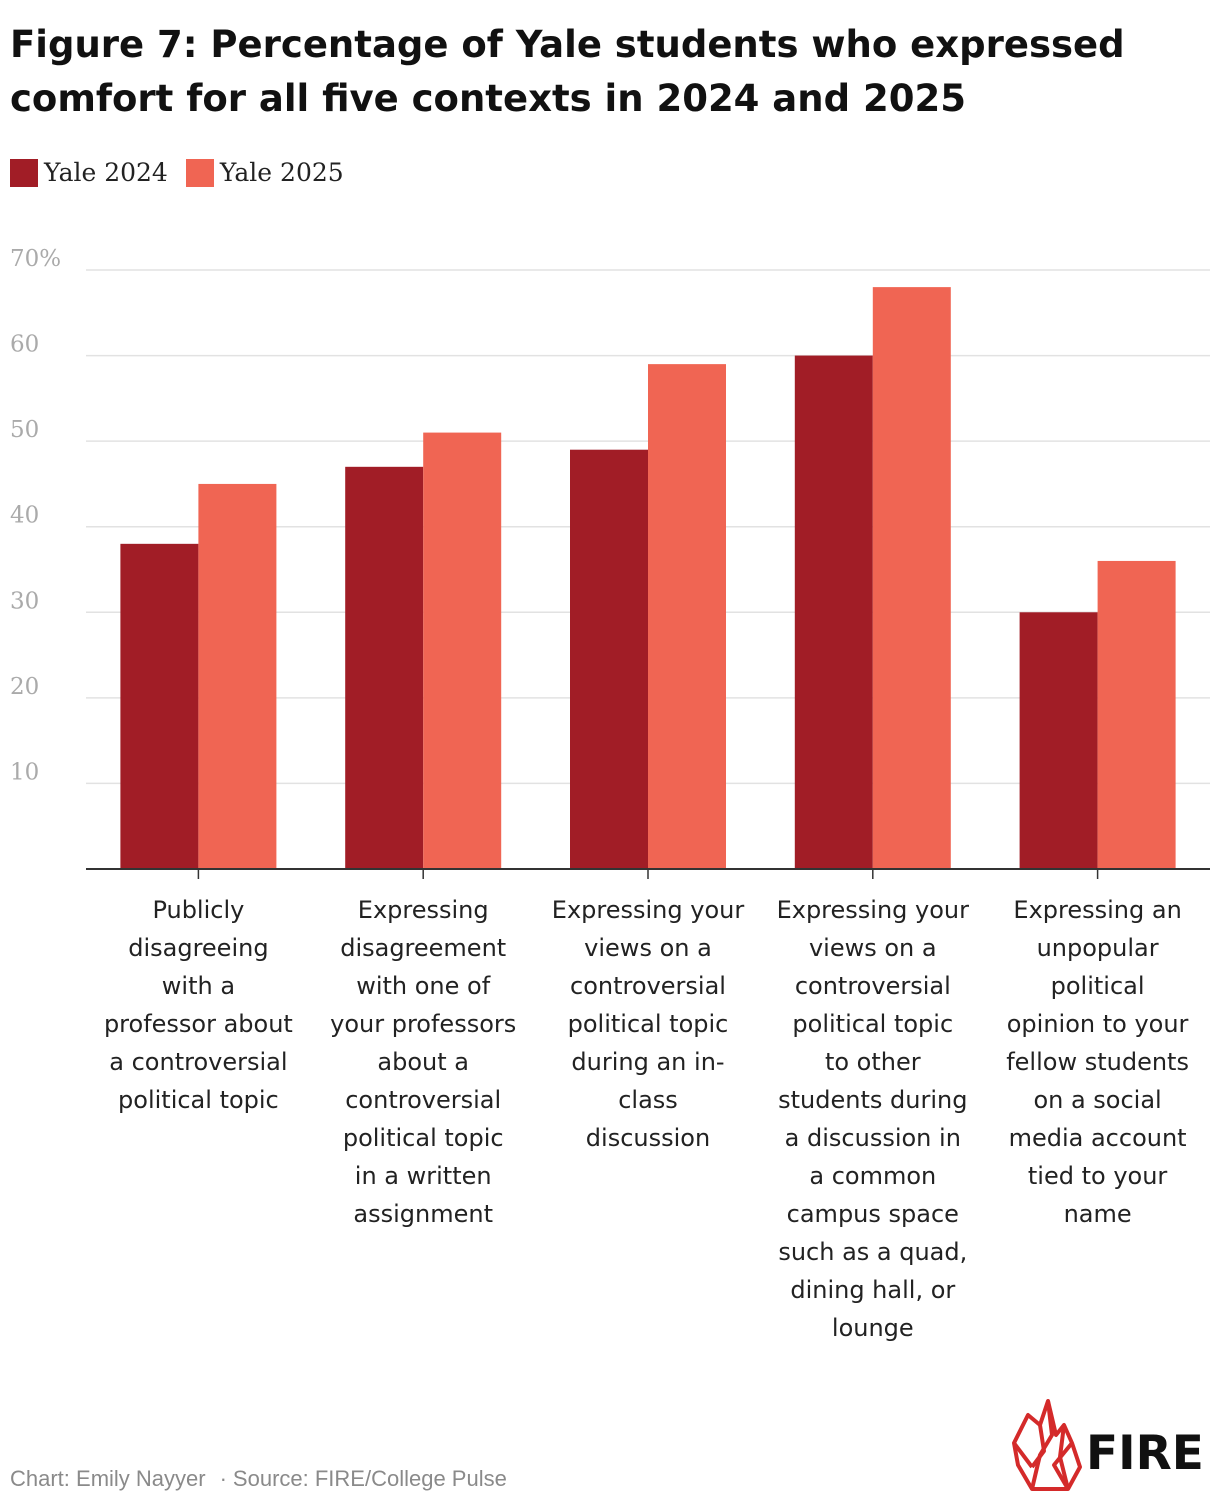  Describe the element at coordinates (423, 1214) in the screenshot. I see `x-category-label-line: assignment` at that location.